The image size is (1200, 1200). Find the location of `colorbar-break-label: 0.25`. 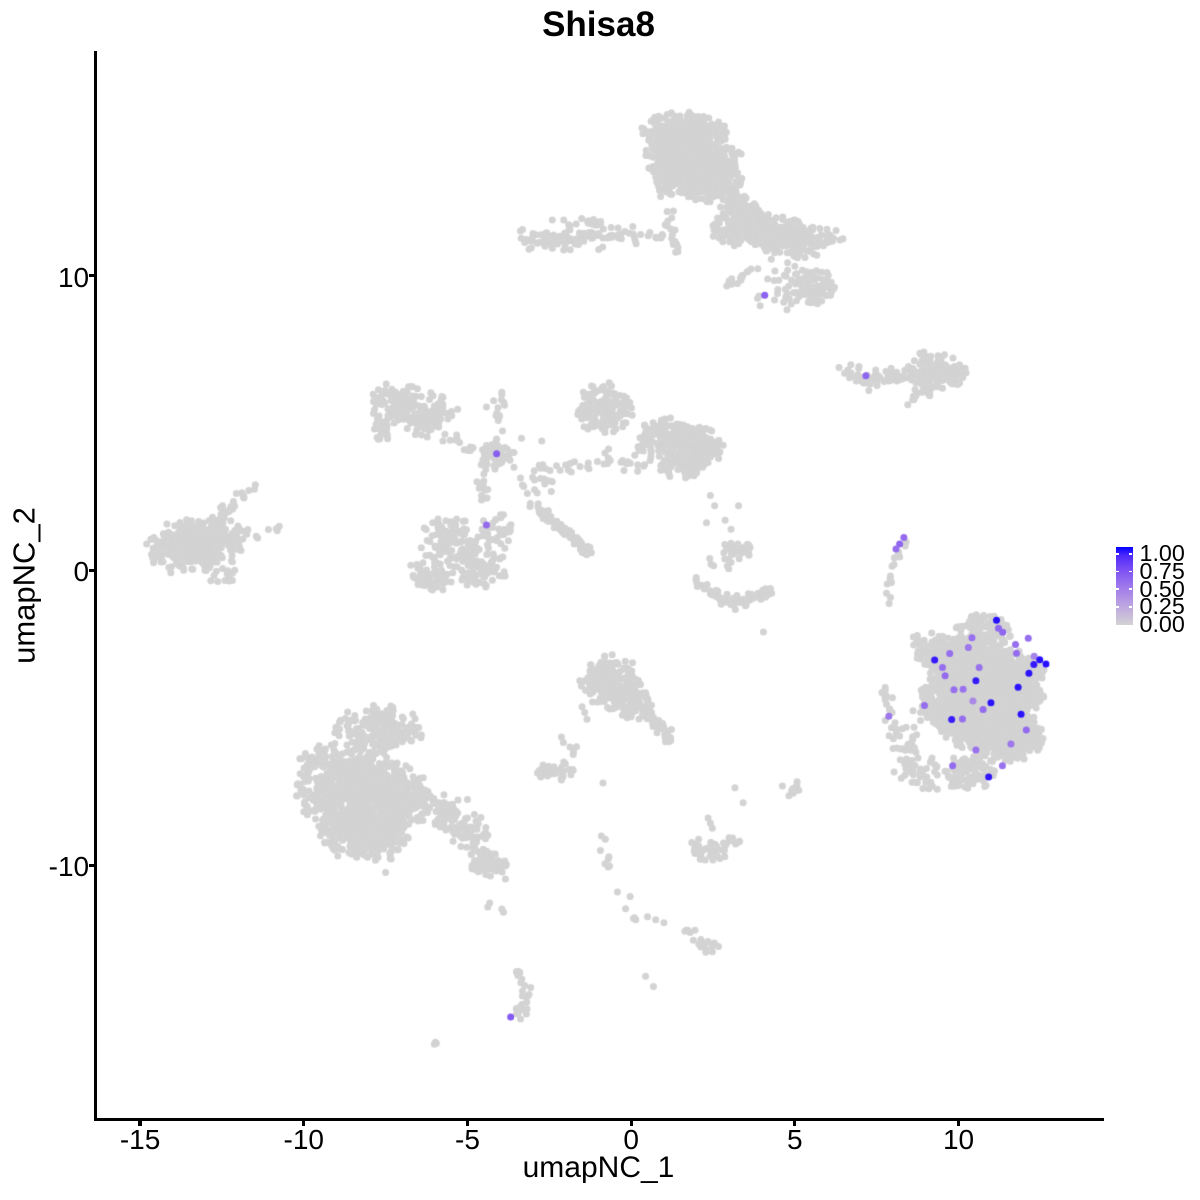

colorbar-break-label: 0.25 is located at coordinates (1162, 606).